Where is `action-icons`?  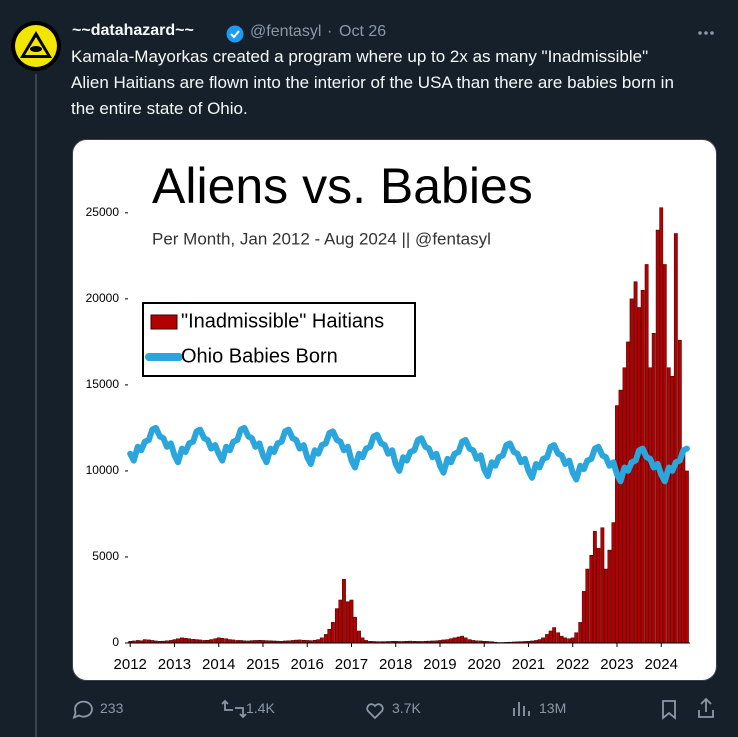
action-icons is located at coordinates (393, 708).